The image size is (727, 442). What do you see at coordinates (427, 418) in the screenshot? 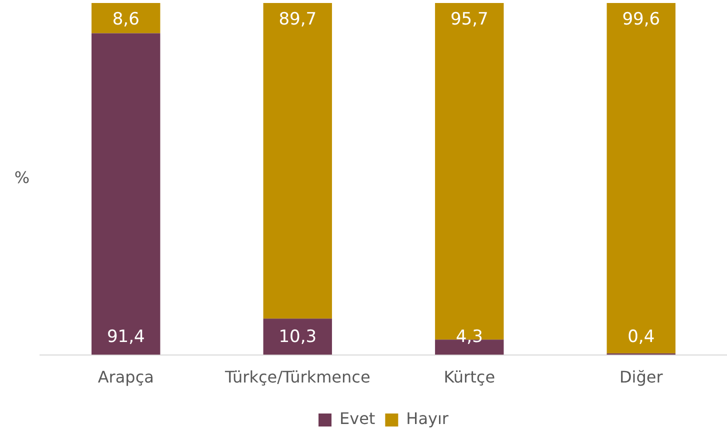
I see `legend-label: Hayır` at bounding box center [427, 418].